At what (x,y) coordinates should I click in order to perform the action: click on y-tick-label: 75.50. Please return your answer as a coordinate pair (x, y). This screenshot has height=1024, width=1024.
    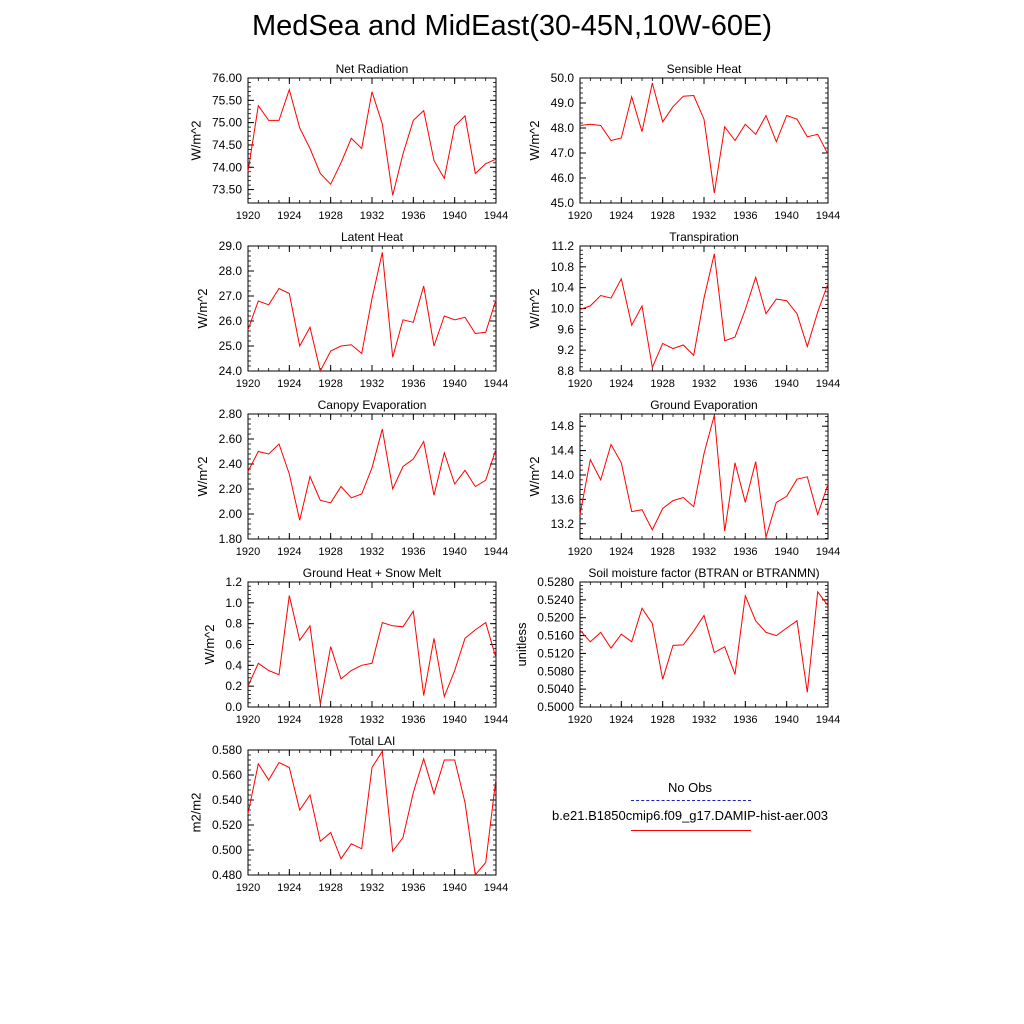
    Looking at the image, I should click on (227, 100).